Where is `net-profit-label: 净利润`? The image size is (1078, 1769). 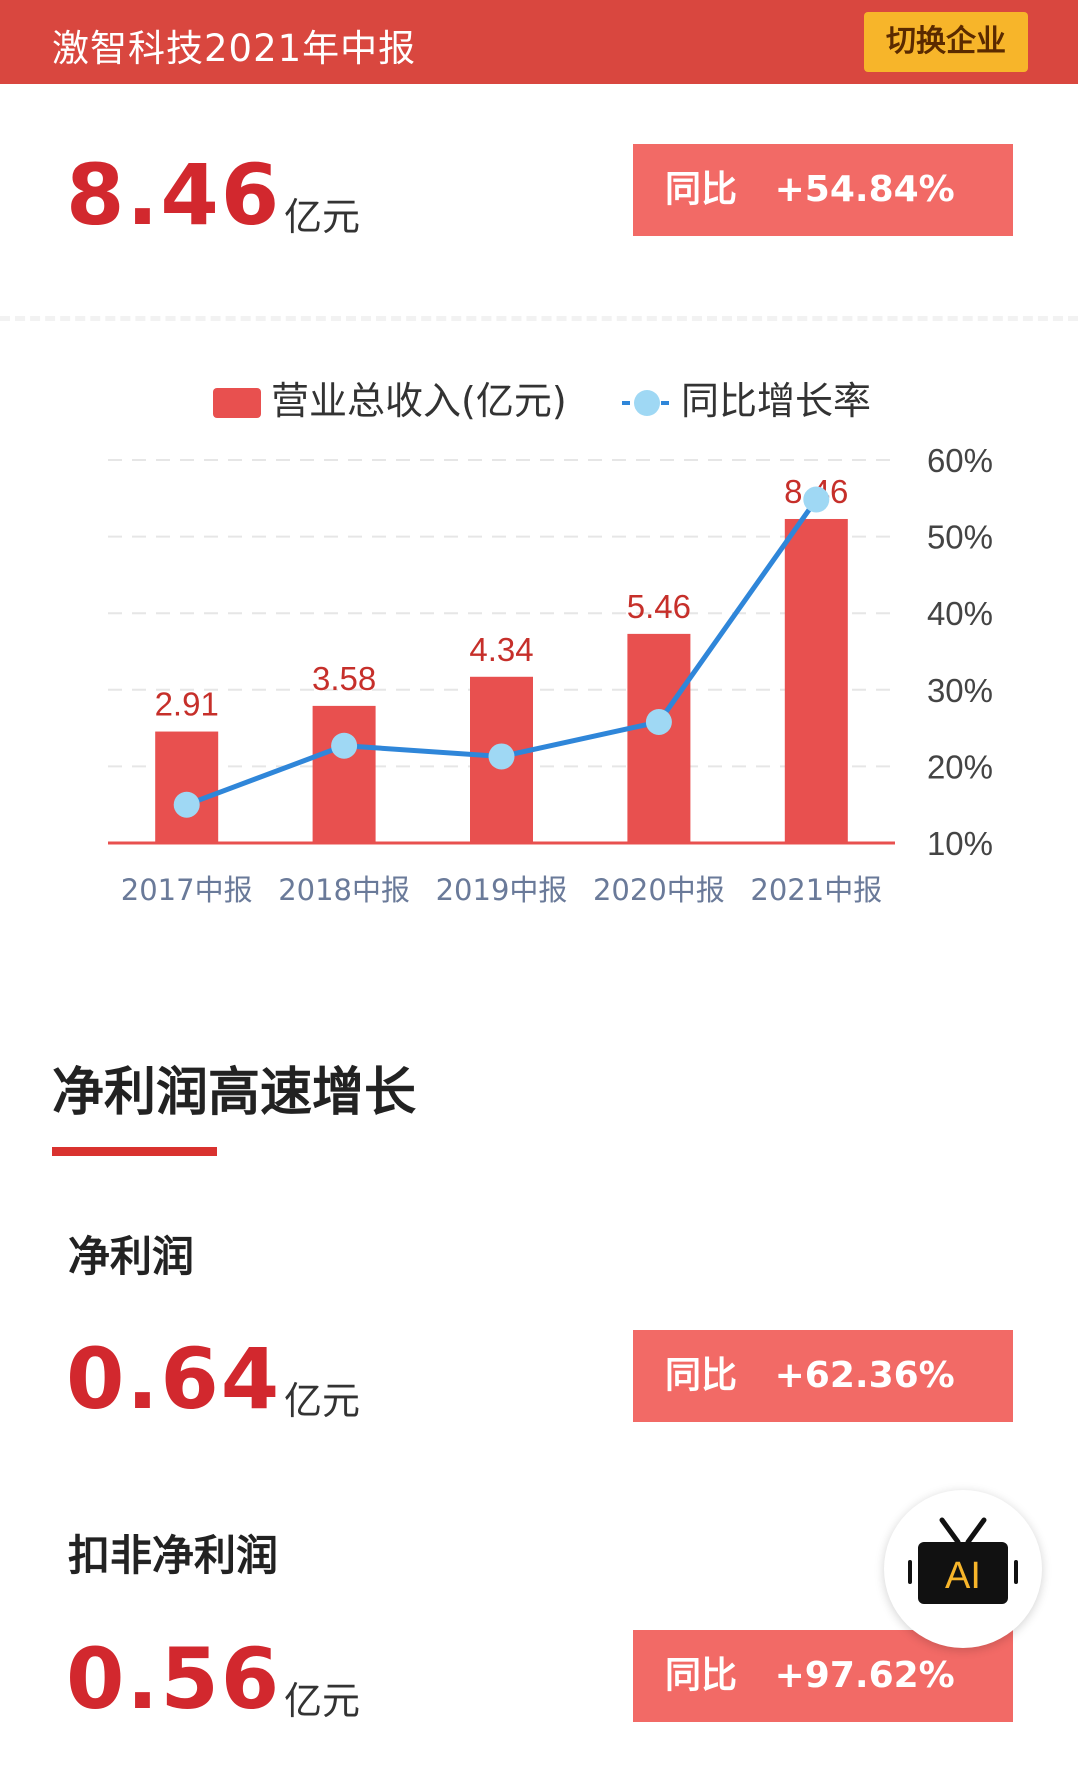 net-profit-label: 净利润 is located at coordinates (131, 1256).